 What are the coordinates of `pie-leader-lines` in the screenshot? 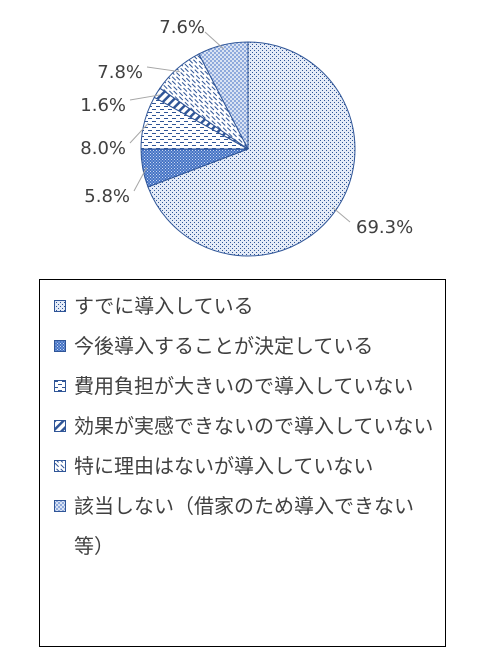 It's located at (240, 127).